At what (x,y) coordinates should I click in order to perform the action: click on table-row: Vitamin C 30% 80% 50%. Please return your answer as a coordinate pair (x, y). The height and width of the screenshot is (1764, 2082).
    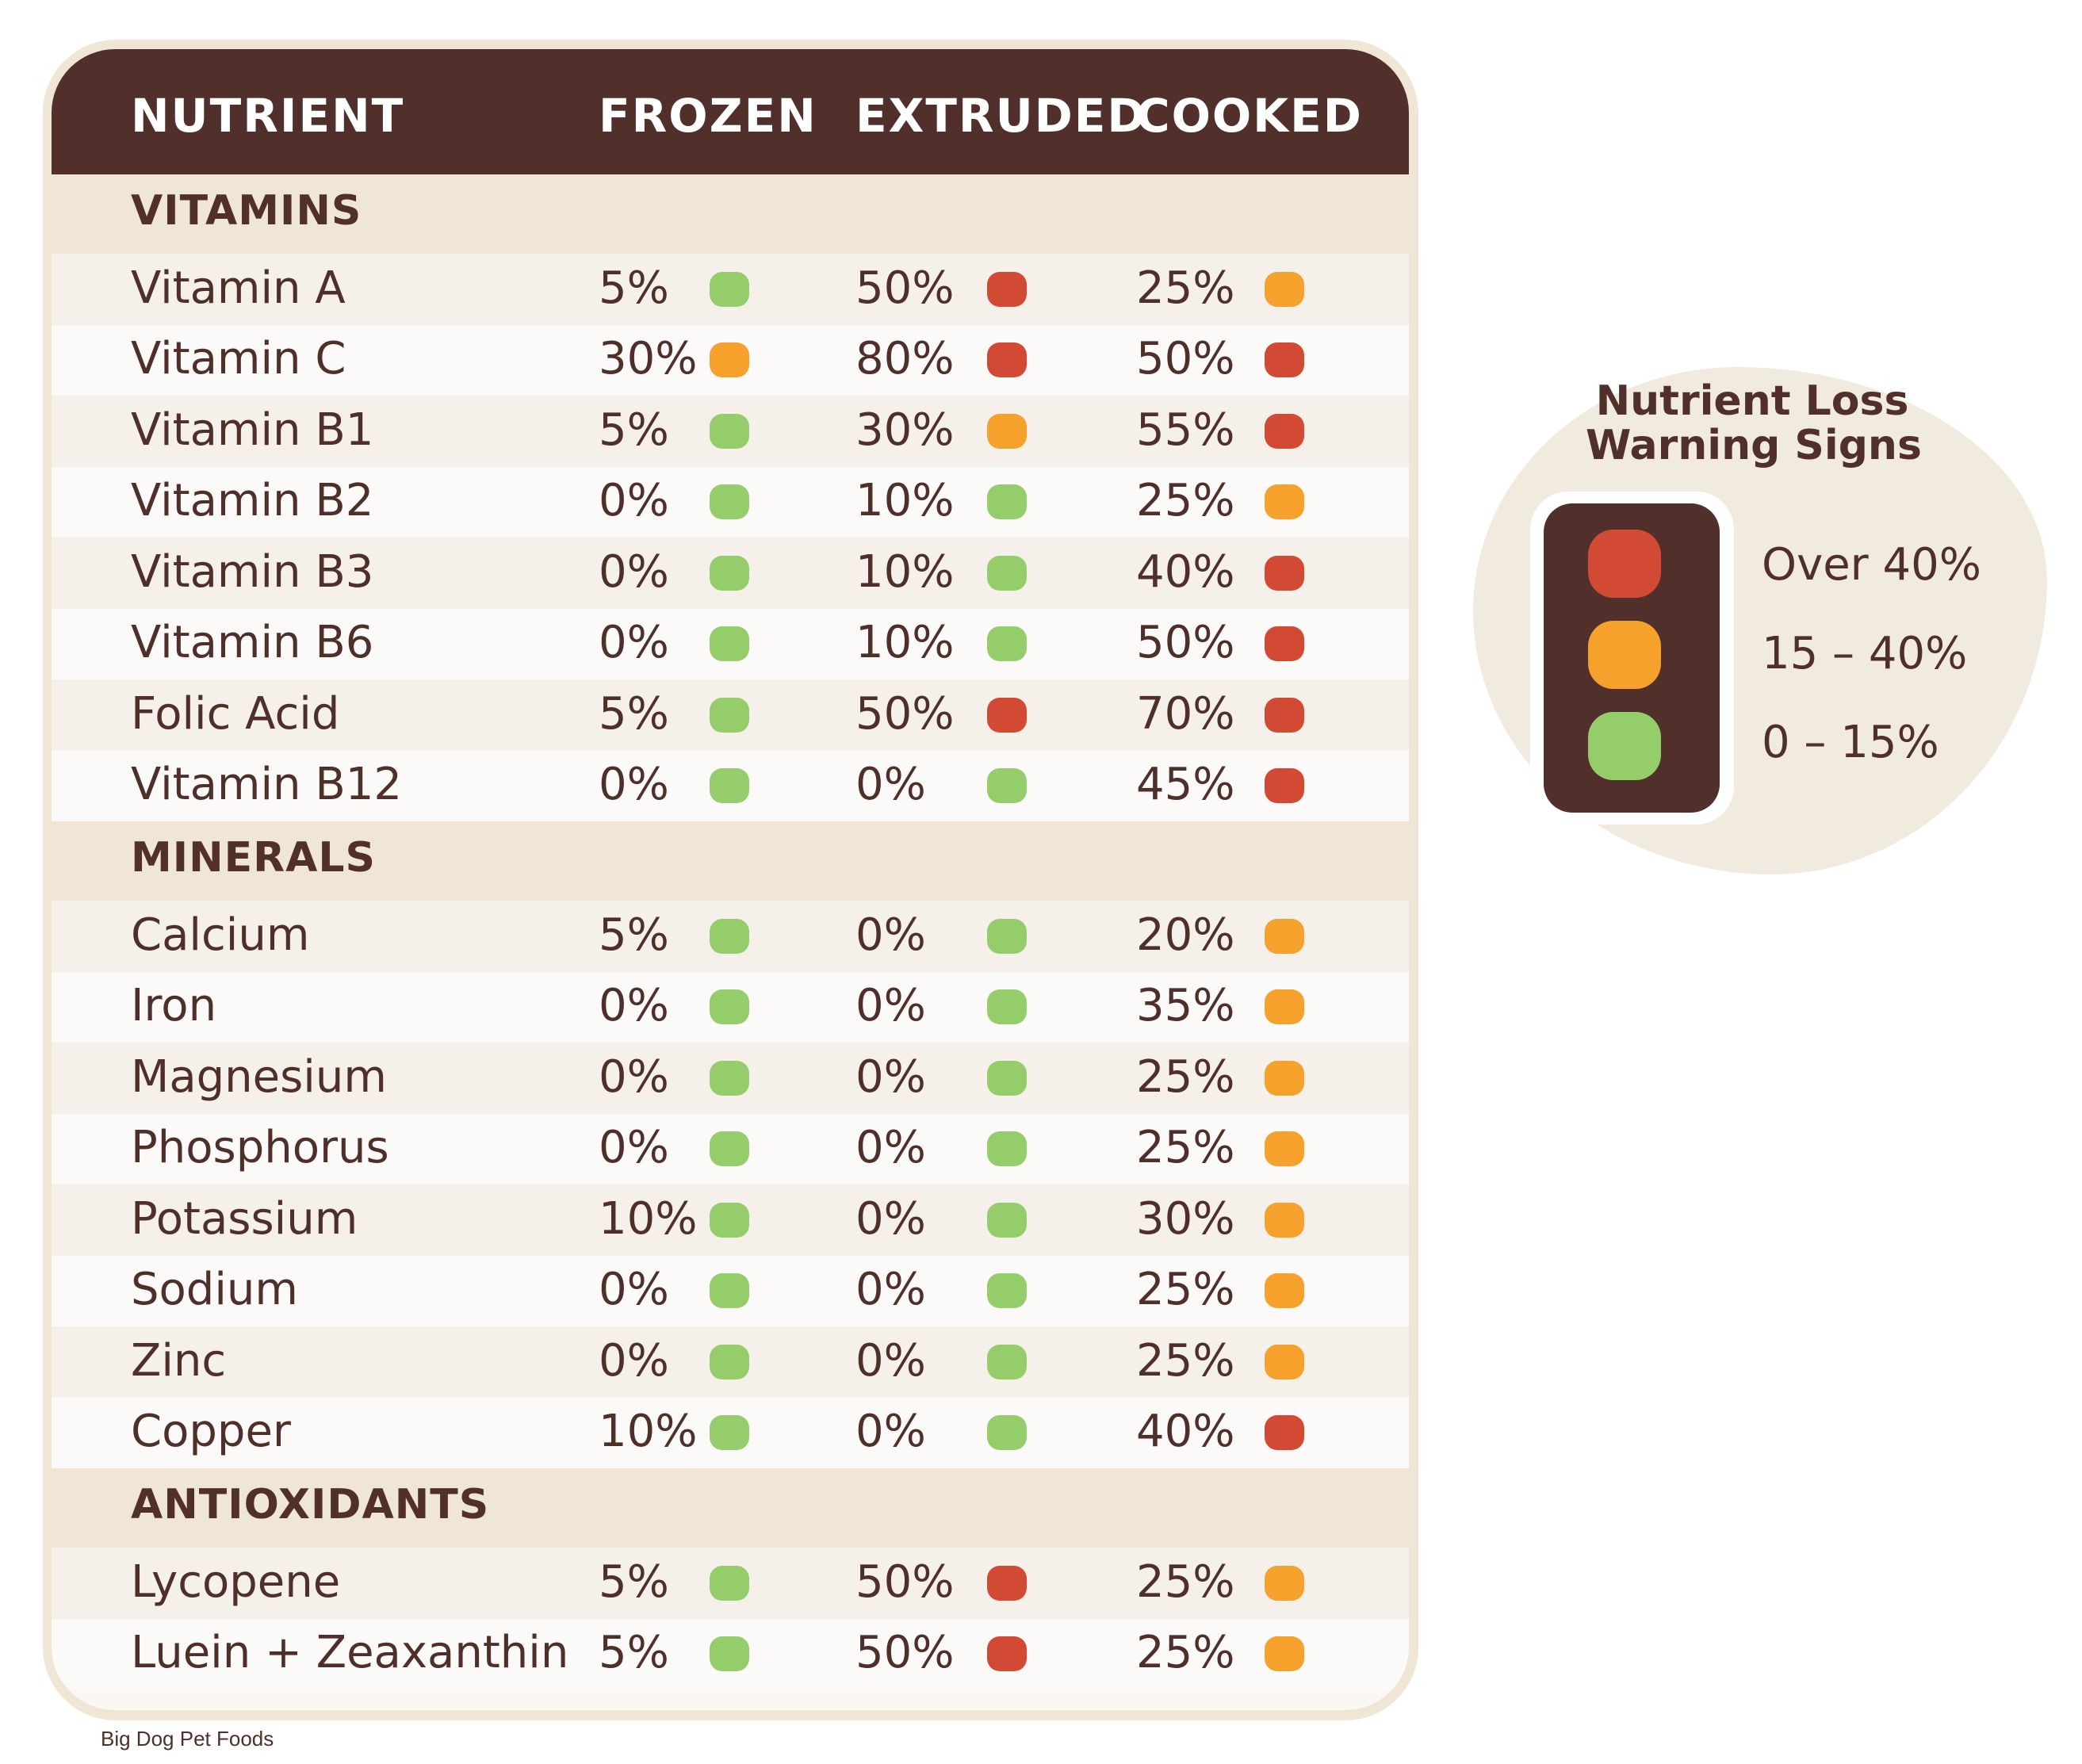
    Looking at the image, I should click on (730, 360).